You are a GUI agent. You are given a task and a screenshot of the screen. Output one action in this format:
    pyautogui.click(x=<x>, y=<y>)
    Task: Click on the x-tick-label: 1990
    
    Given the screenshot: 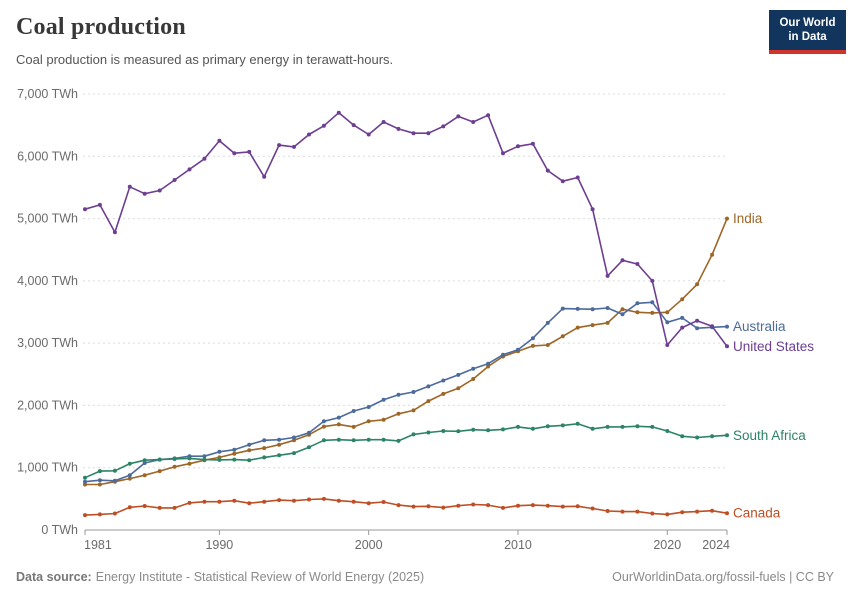 What is the action you would take?
    pyautogui.click(x=219, y=545)
    